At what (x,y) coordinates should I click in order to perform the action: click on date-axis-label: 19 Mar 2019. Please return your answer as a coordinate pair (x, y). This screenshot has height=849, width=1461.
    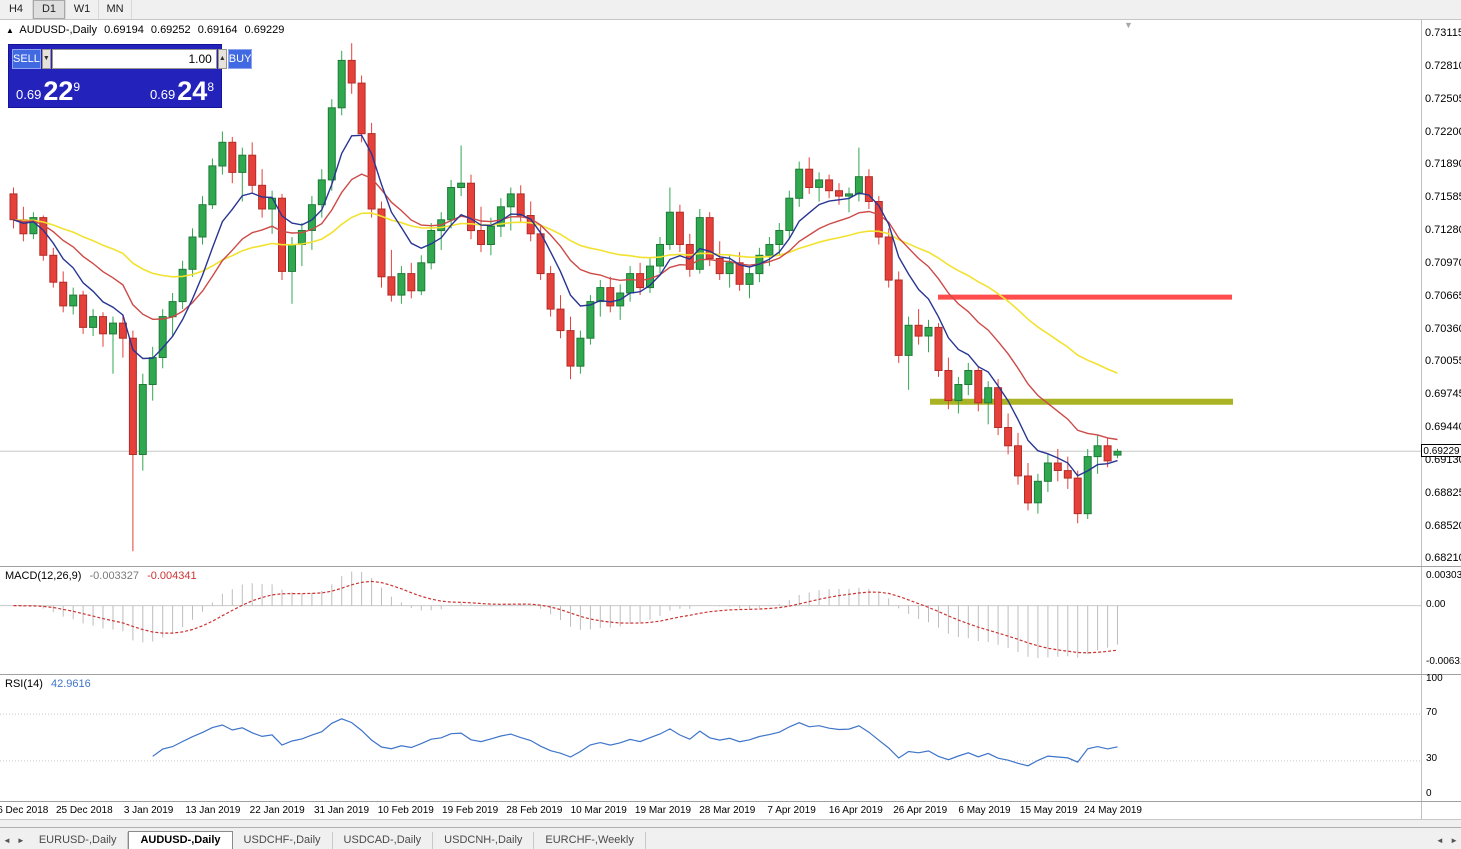
    Looking at the image, I should click on (663, 810).